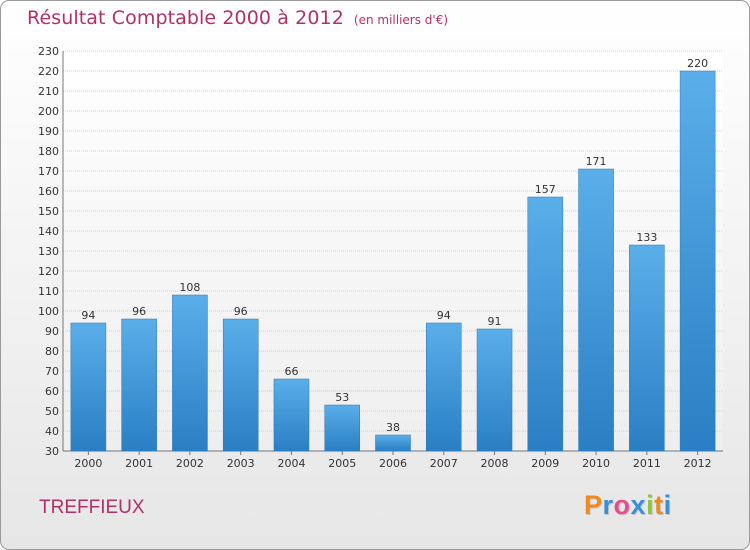 Image resolution: width=750 pixels, height=550 pixels. I want to click on y-tick-label: 120, so click(48, 271).